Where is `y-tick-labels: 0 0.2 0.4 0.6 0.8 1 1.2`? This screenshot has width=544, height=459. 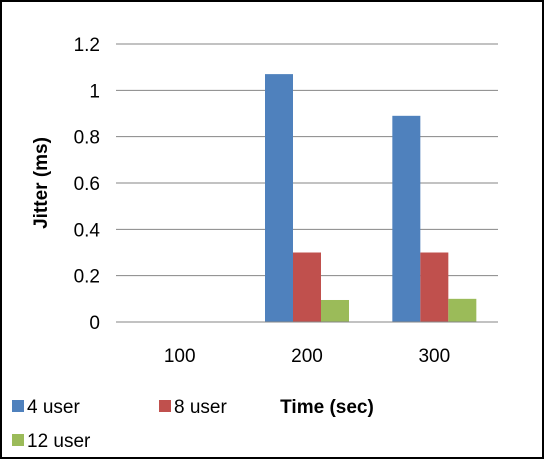 y-tick-labels: 0 0.2 0.4 0.6 0.8 1 1.2 is located at coordinates (87, 184).